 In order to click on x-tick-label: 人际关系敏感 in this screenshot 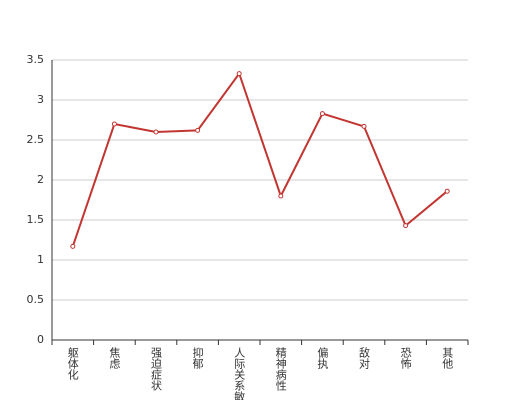, I will do `click(239, 373)`.